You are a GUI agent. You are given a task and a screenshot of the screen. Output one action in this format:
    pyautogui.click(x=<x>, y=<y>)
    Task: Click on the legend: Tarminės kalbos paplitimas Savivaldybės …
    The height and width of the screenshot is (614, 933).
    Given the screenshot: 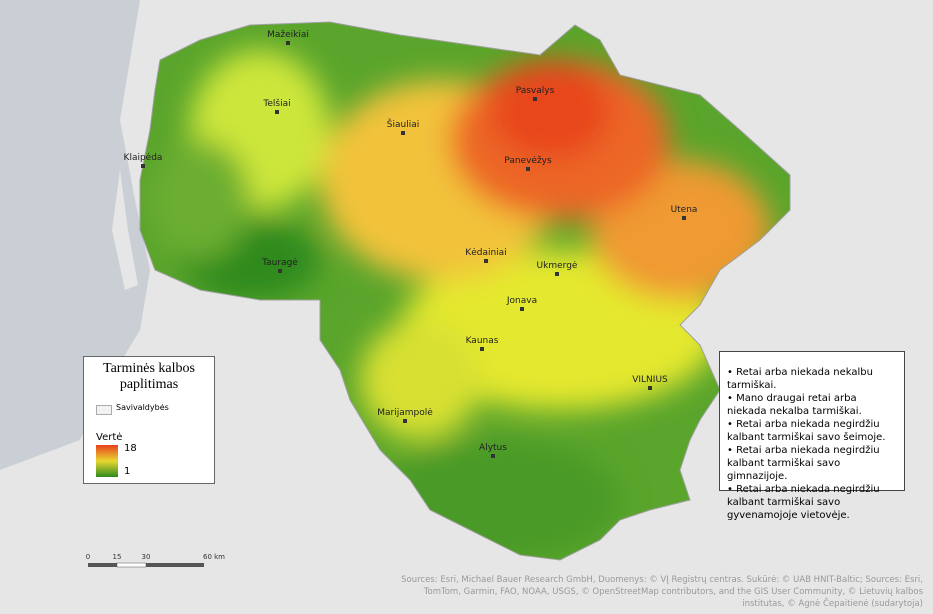 What is the action you would take?
    pyautogui.click(x=149, y=420)
    